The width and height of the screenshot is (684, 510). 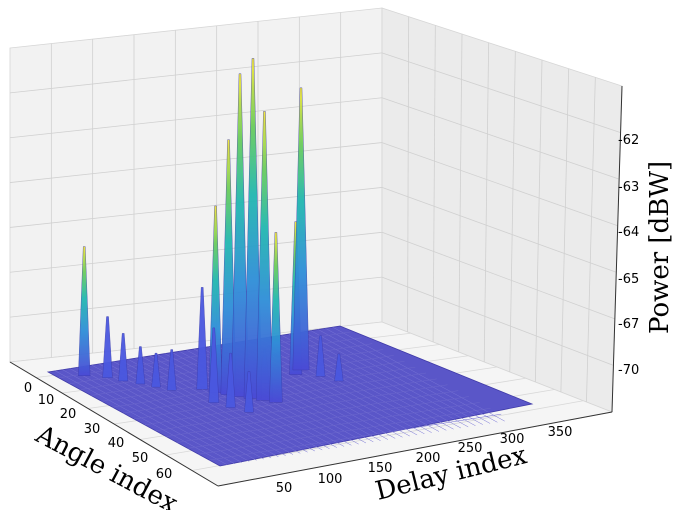 I want to click on z-axis-line, so click(x=617, y=249).